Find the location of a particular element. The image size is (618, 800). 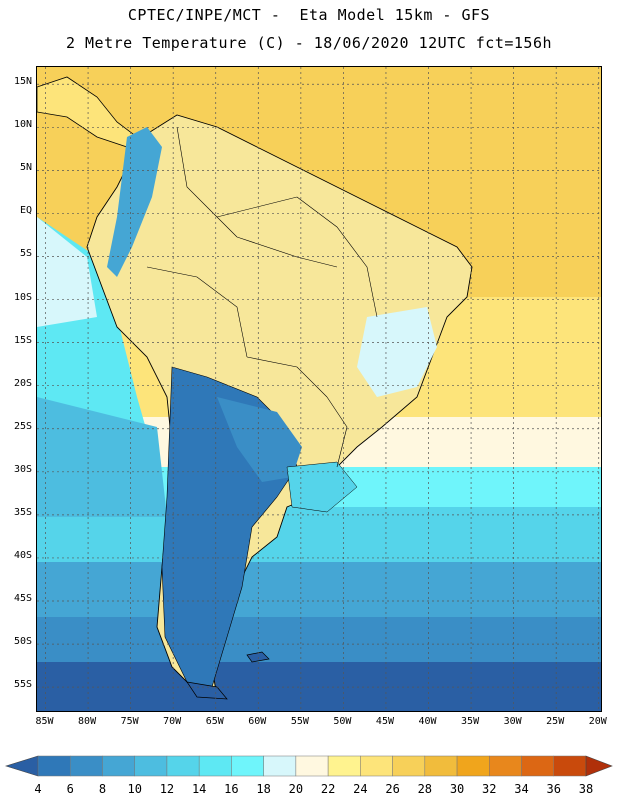

legend-level-label: 28 is located at coordinates (425, 789).